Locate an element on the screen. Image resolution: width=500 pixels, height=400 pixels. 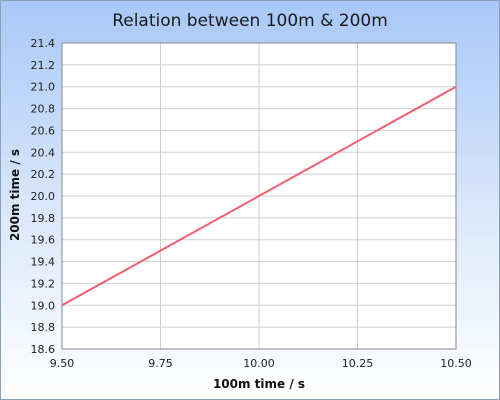
y-tick-label: 20.4 is located at coordinates (43, 152).